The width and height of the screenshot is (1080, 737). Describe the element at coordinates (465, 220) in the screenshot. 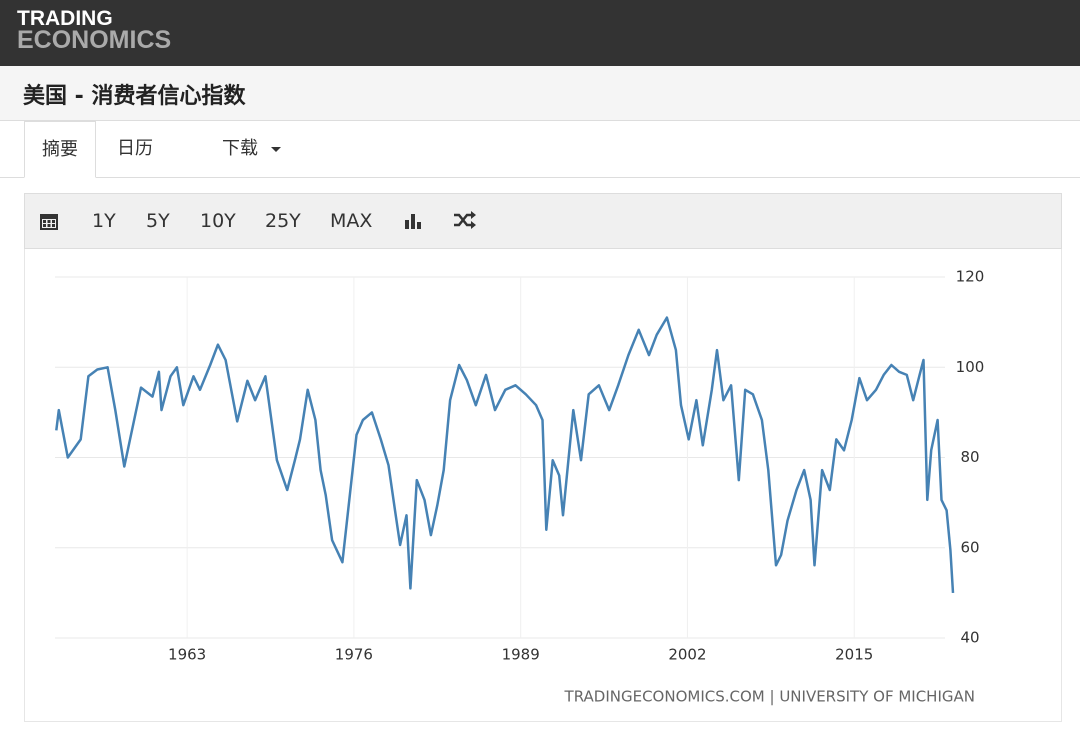

I see `shuffle-icon` at that location.